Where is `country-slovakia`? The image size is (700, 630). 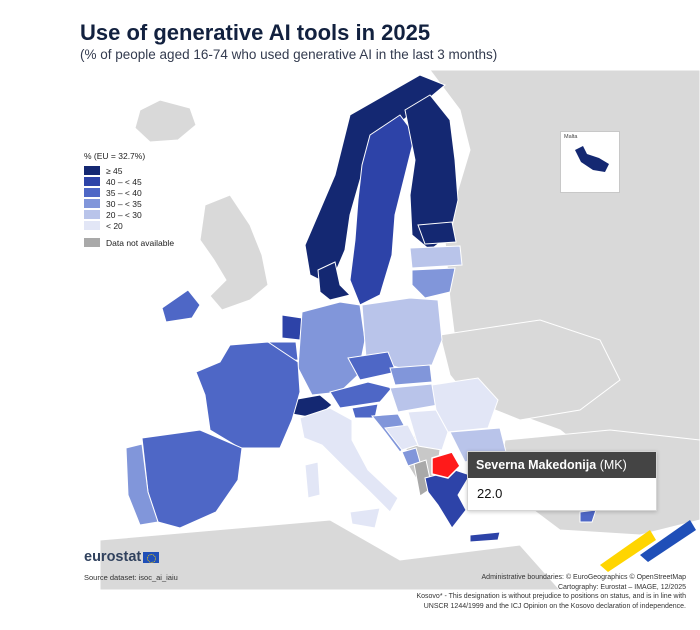 country-slovakia is located at coordinates (411, 375).